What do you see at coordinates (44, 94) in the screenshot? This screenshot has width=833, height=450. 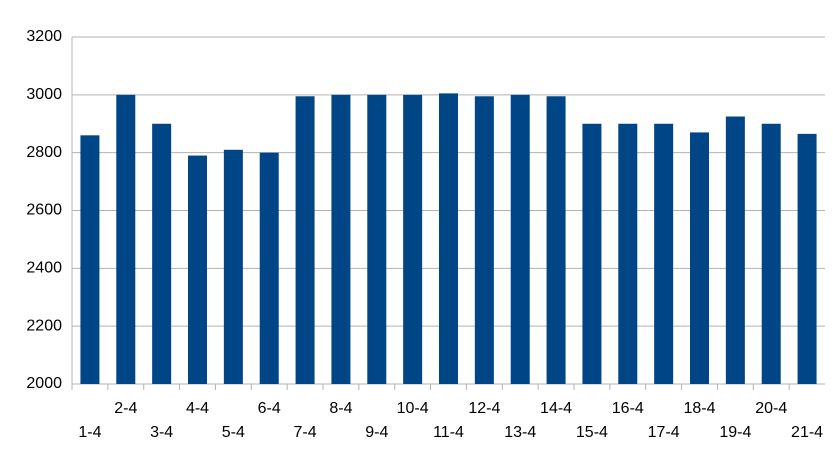 I see `y-tick-label: 3000` at bounding box center [44, 94].